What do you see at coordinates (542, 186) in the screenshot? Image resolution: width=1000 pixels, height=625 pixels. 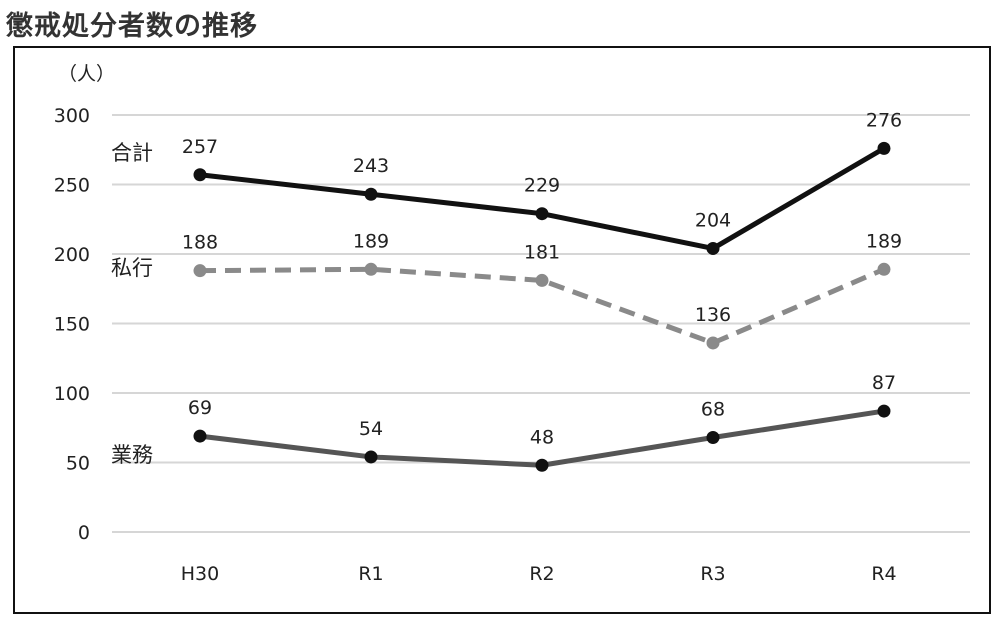 I see `data-label: 229` at bounding box center [542, 186].